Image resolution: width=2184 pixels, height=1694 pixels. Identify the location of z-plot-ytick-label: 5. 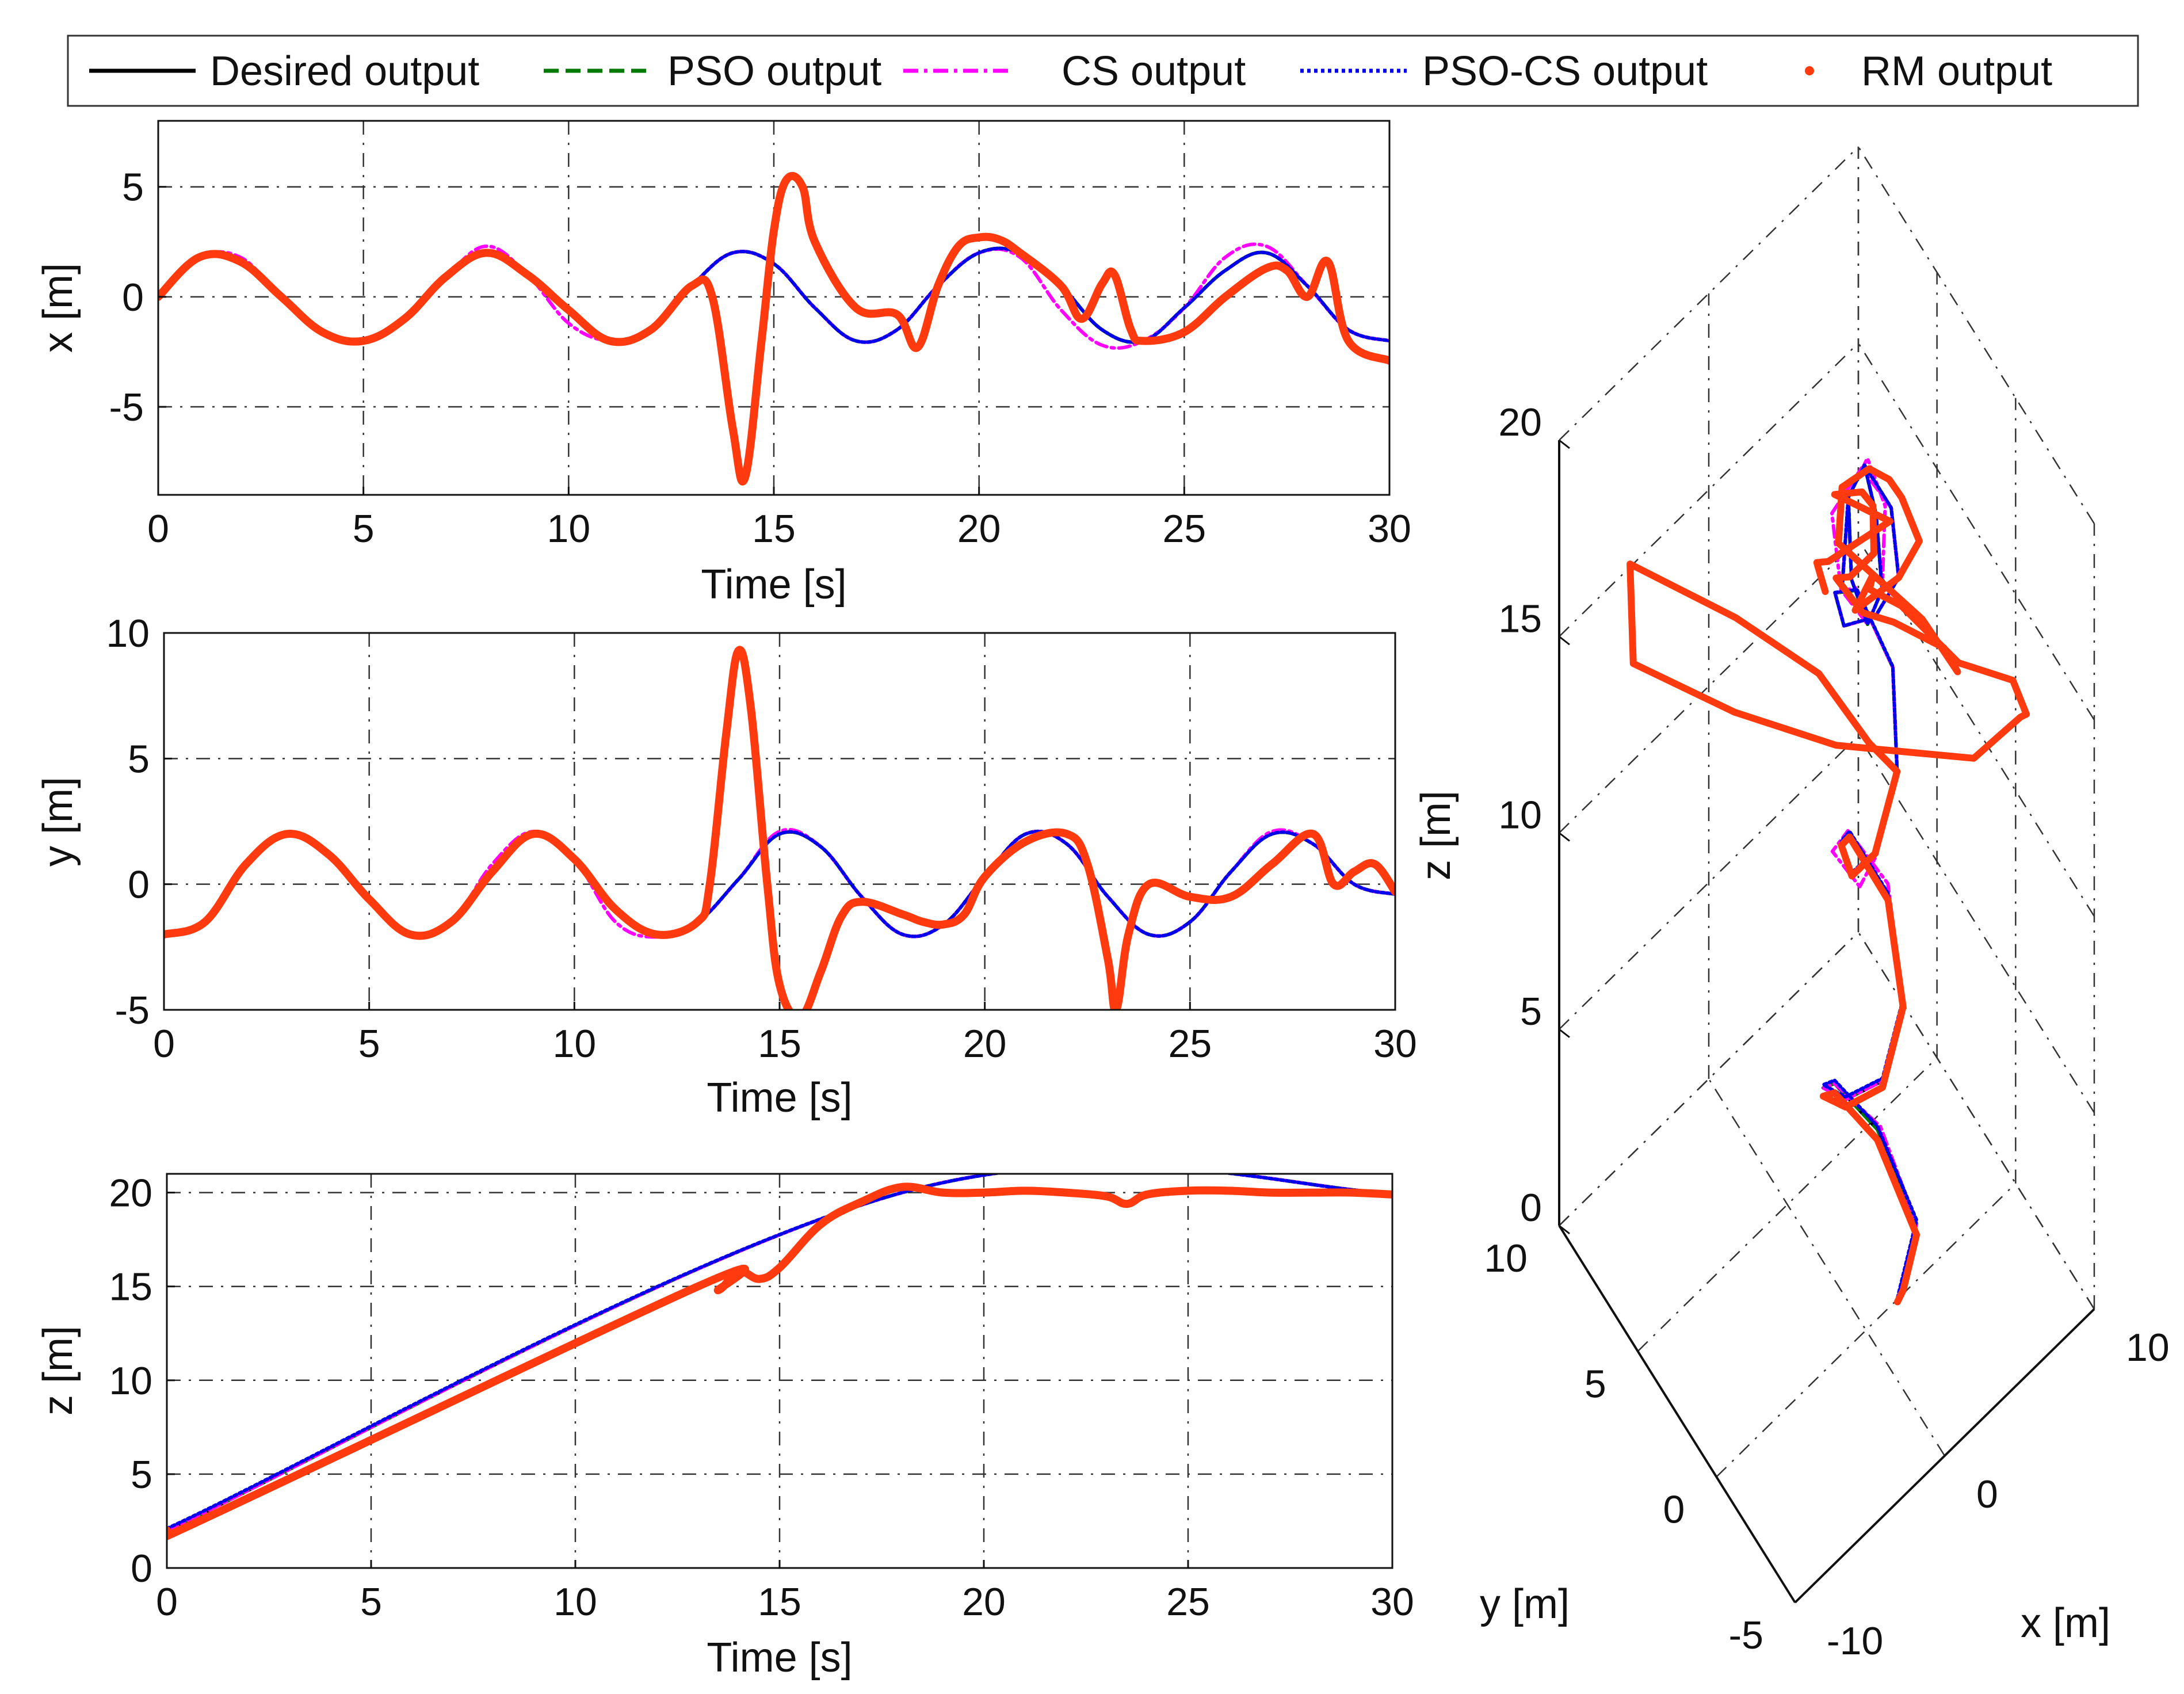
(141, 1475).